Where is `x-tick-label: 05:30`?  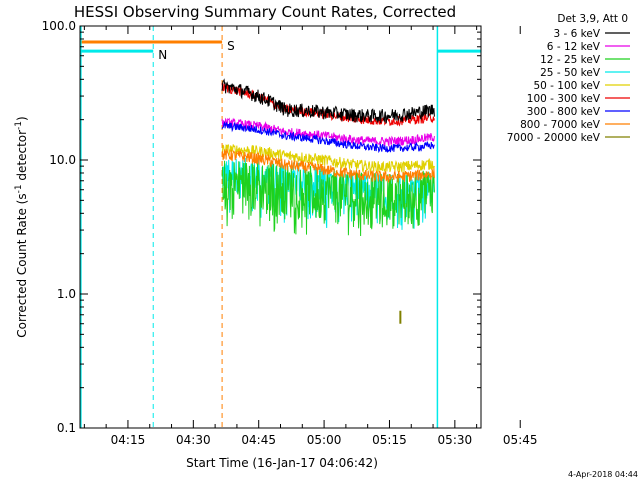
x-tick-label: 05:30 is located at coordinates (455, 440).